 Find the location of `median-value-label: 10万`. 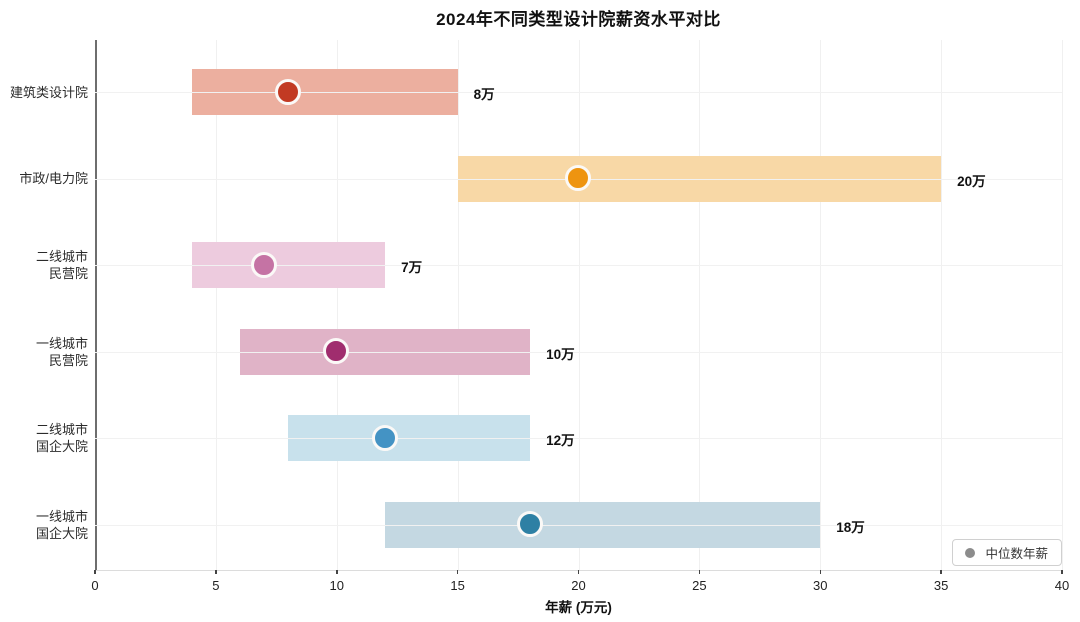

median-value-label: 10万 is located at coordinates (560, 354).